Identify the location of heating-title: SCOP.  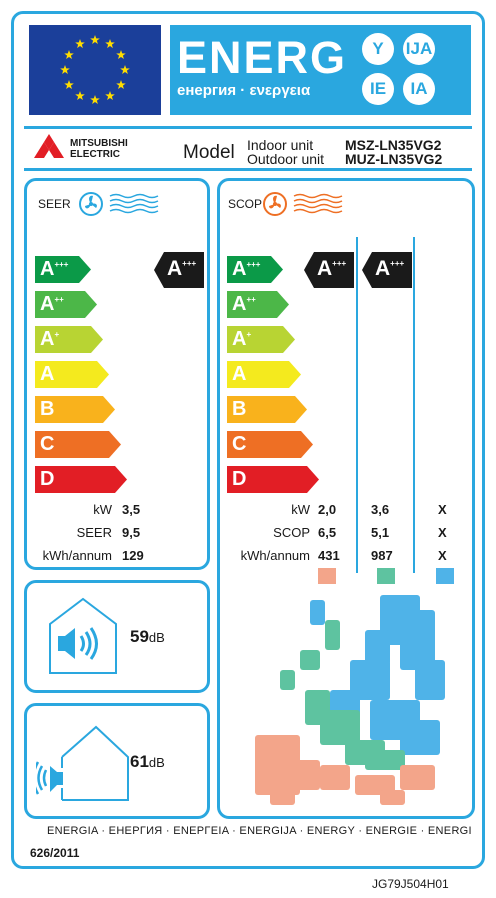
(245, 204).